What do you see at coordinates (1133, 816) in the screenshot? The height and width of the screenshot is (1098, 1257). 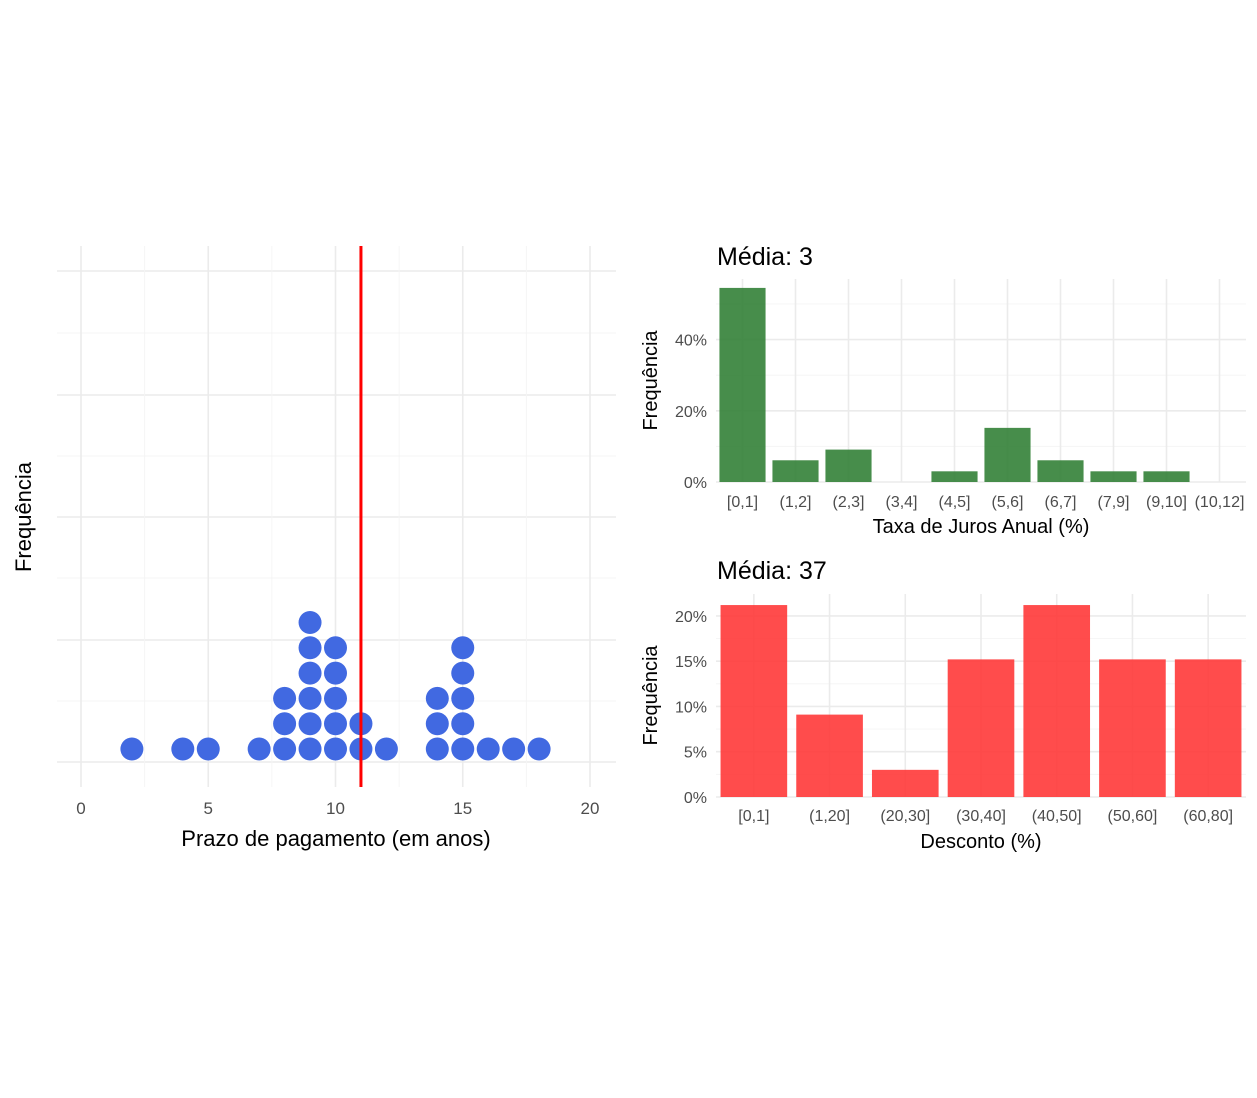 I see `x-tick-label: (50,60]` at bounding box center [1133, 816].